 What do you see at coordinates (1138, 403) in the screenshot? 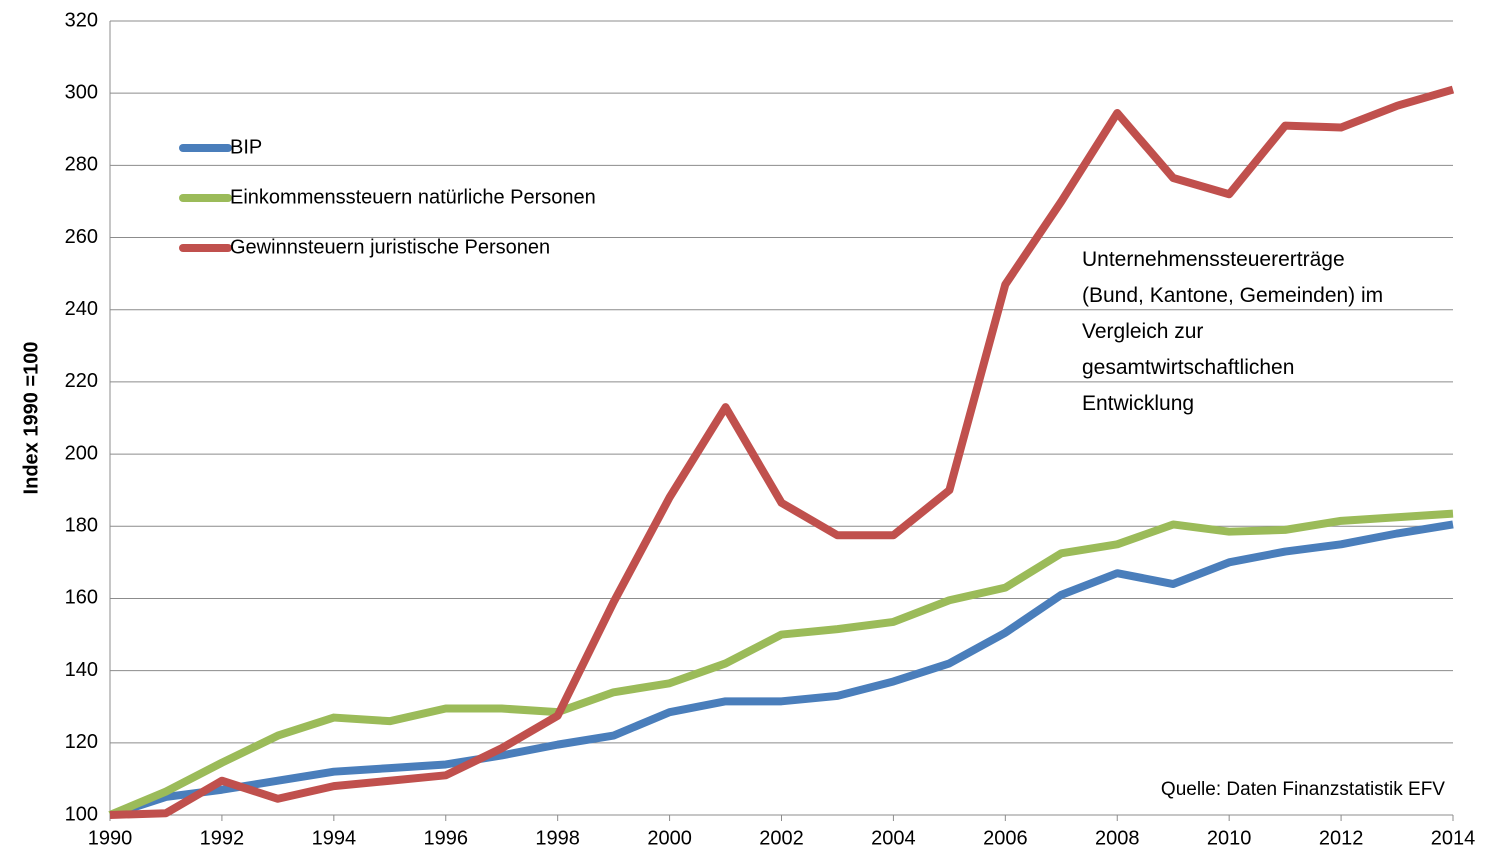
I see `annotation: Entwicklung` at bounding box center [1138, 403].